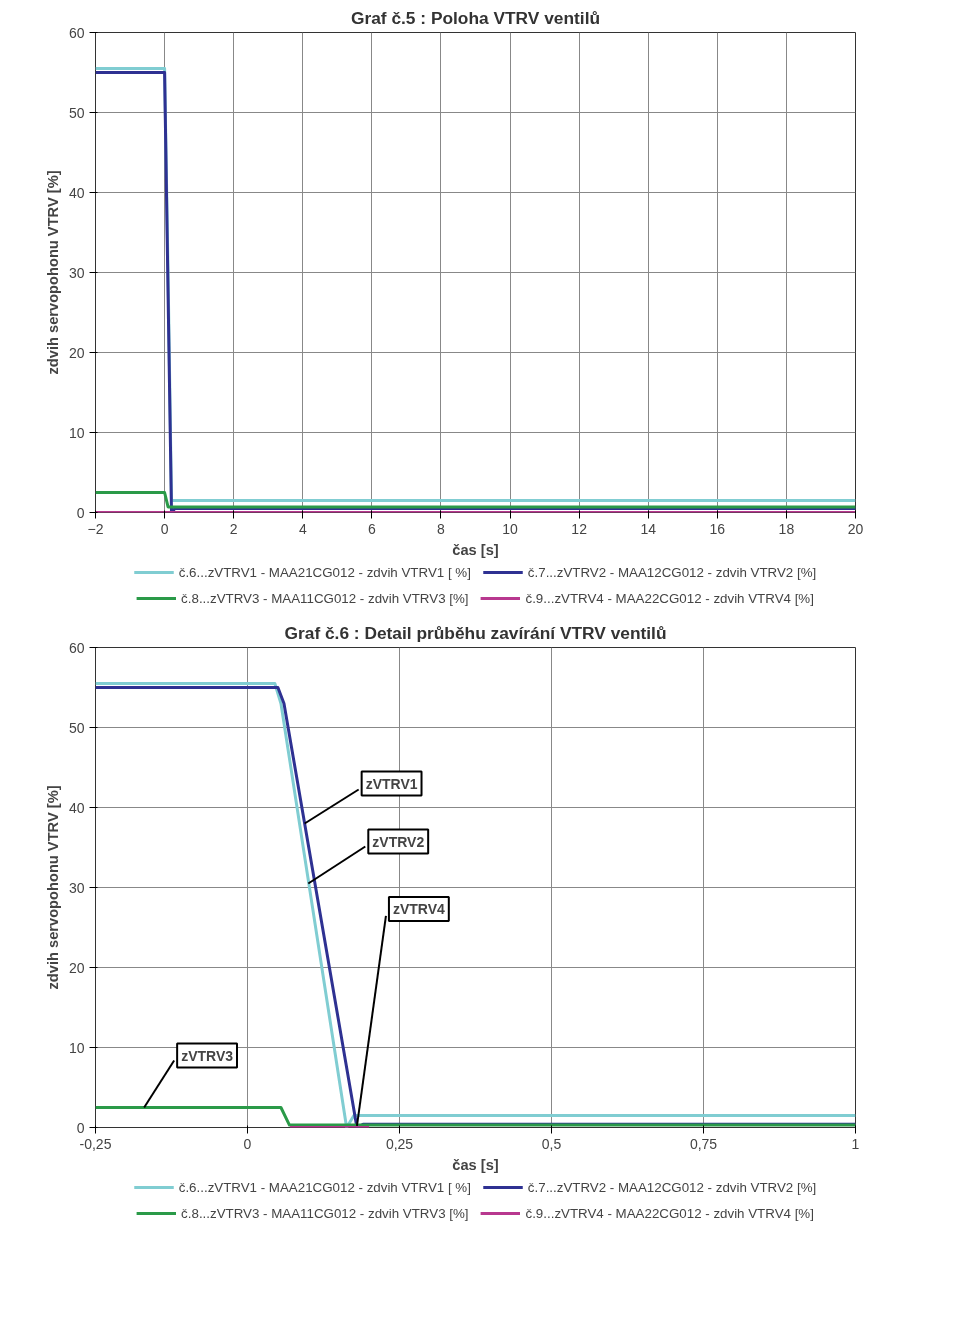 Image resolution: width=971 pixels, height=1342 pixels. Describe the element at coordinates (398, 841) in the screenshot. I see `annotation: zVTRV2` at that location.